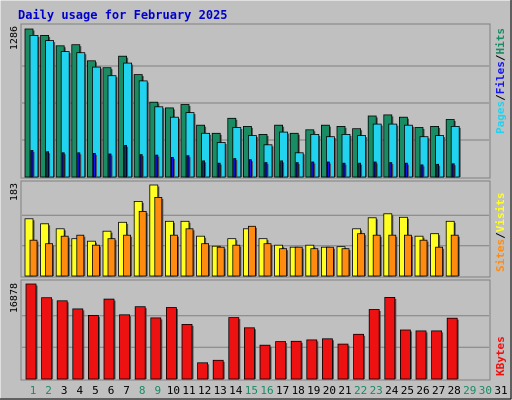 The image size is (512, 400). I want to click on files-bar-day-28-shadow, so click(454, 171).